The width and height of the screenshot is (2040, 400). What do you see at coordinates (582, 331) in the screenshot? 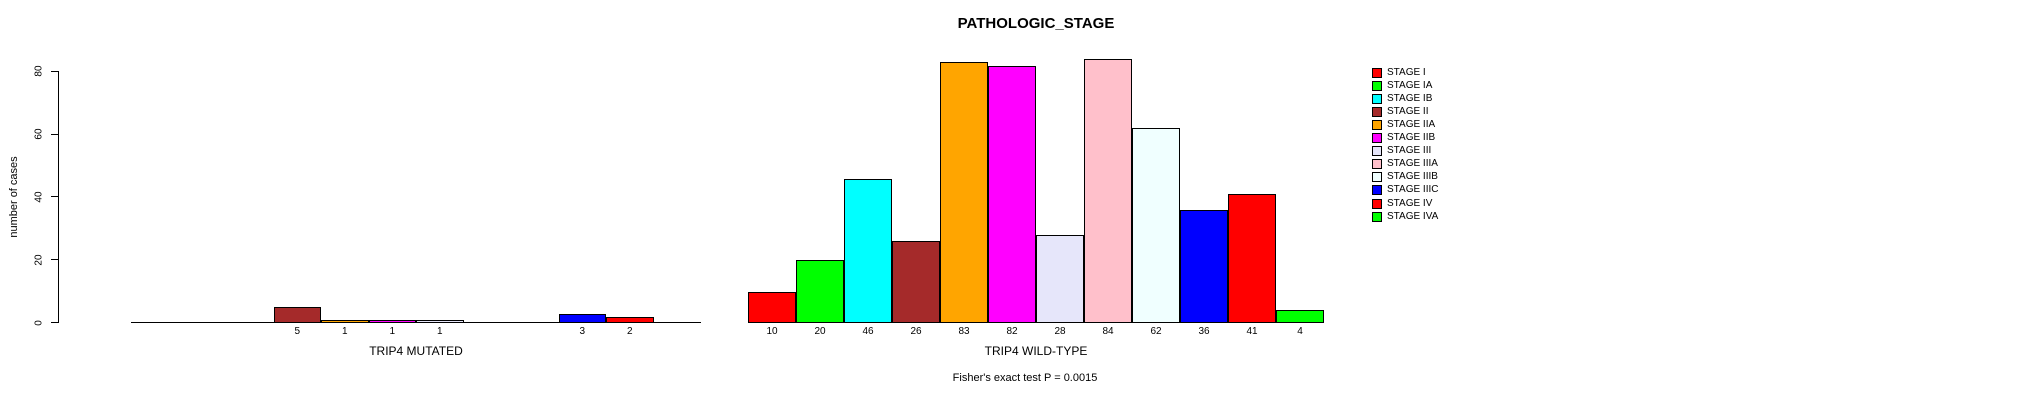
I see `bar-value-label: 3` at bounding box center [582, 331].